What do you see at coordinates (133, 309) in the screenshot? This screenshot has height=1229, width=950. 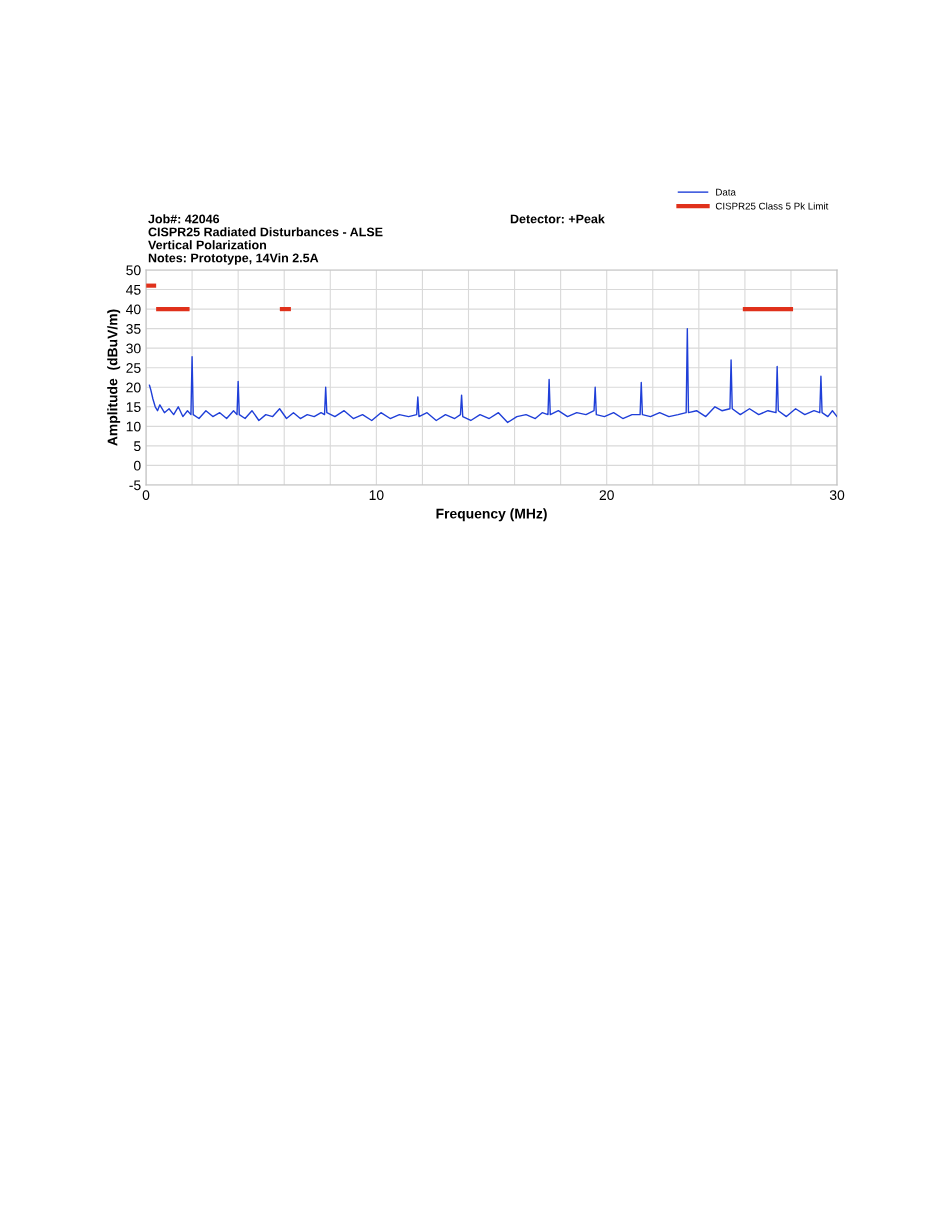 I see `y-tick-label: 40` at bounding box center [133, 309].